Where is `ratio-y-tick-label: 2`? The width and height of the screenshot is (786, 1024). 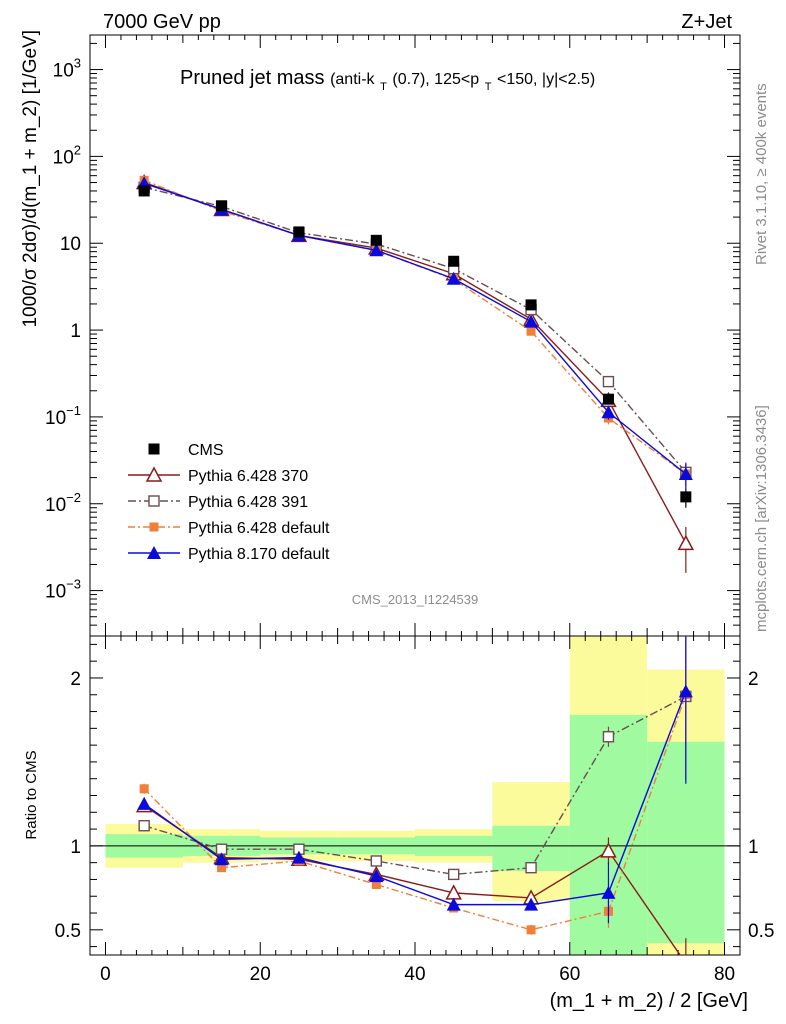 ratio-y-tick-label: 2 is located at coordinates (75, 679).